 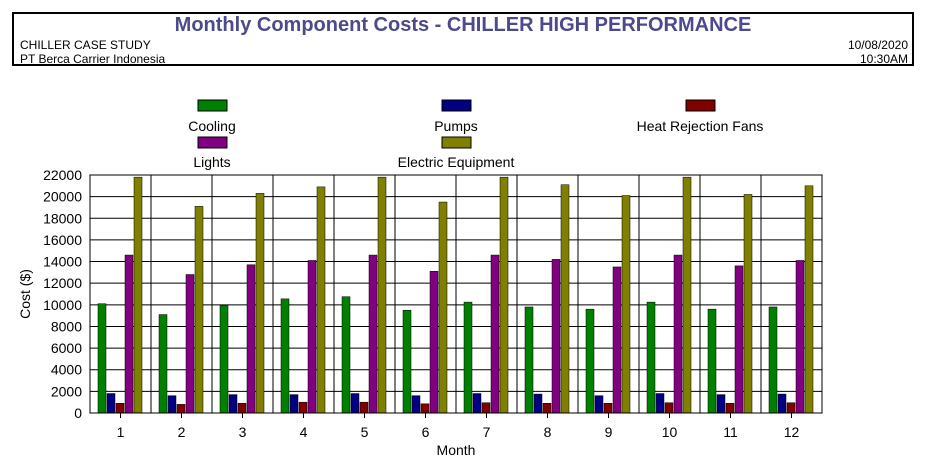 I want to click on x-tick-label: 2, so click(x=182, y=432).